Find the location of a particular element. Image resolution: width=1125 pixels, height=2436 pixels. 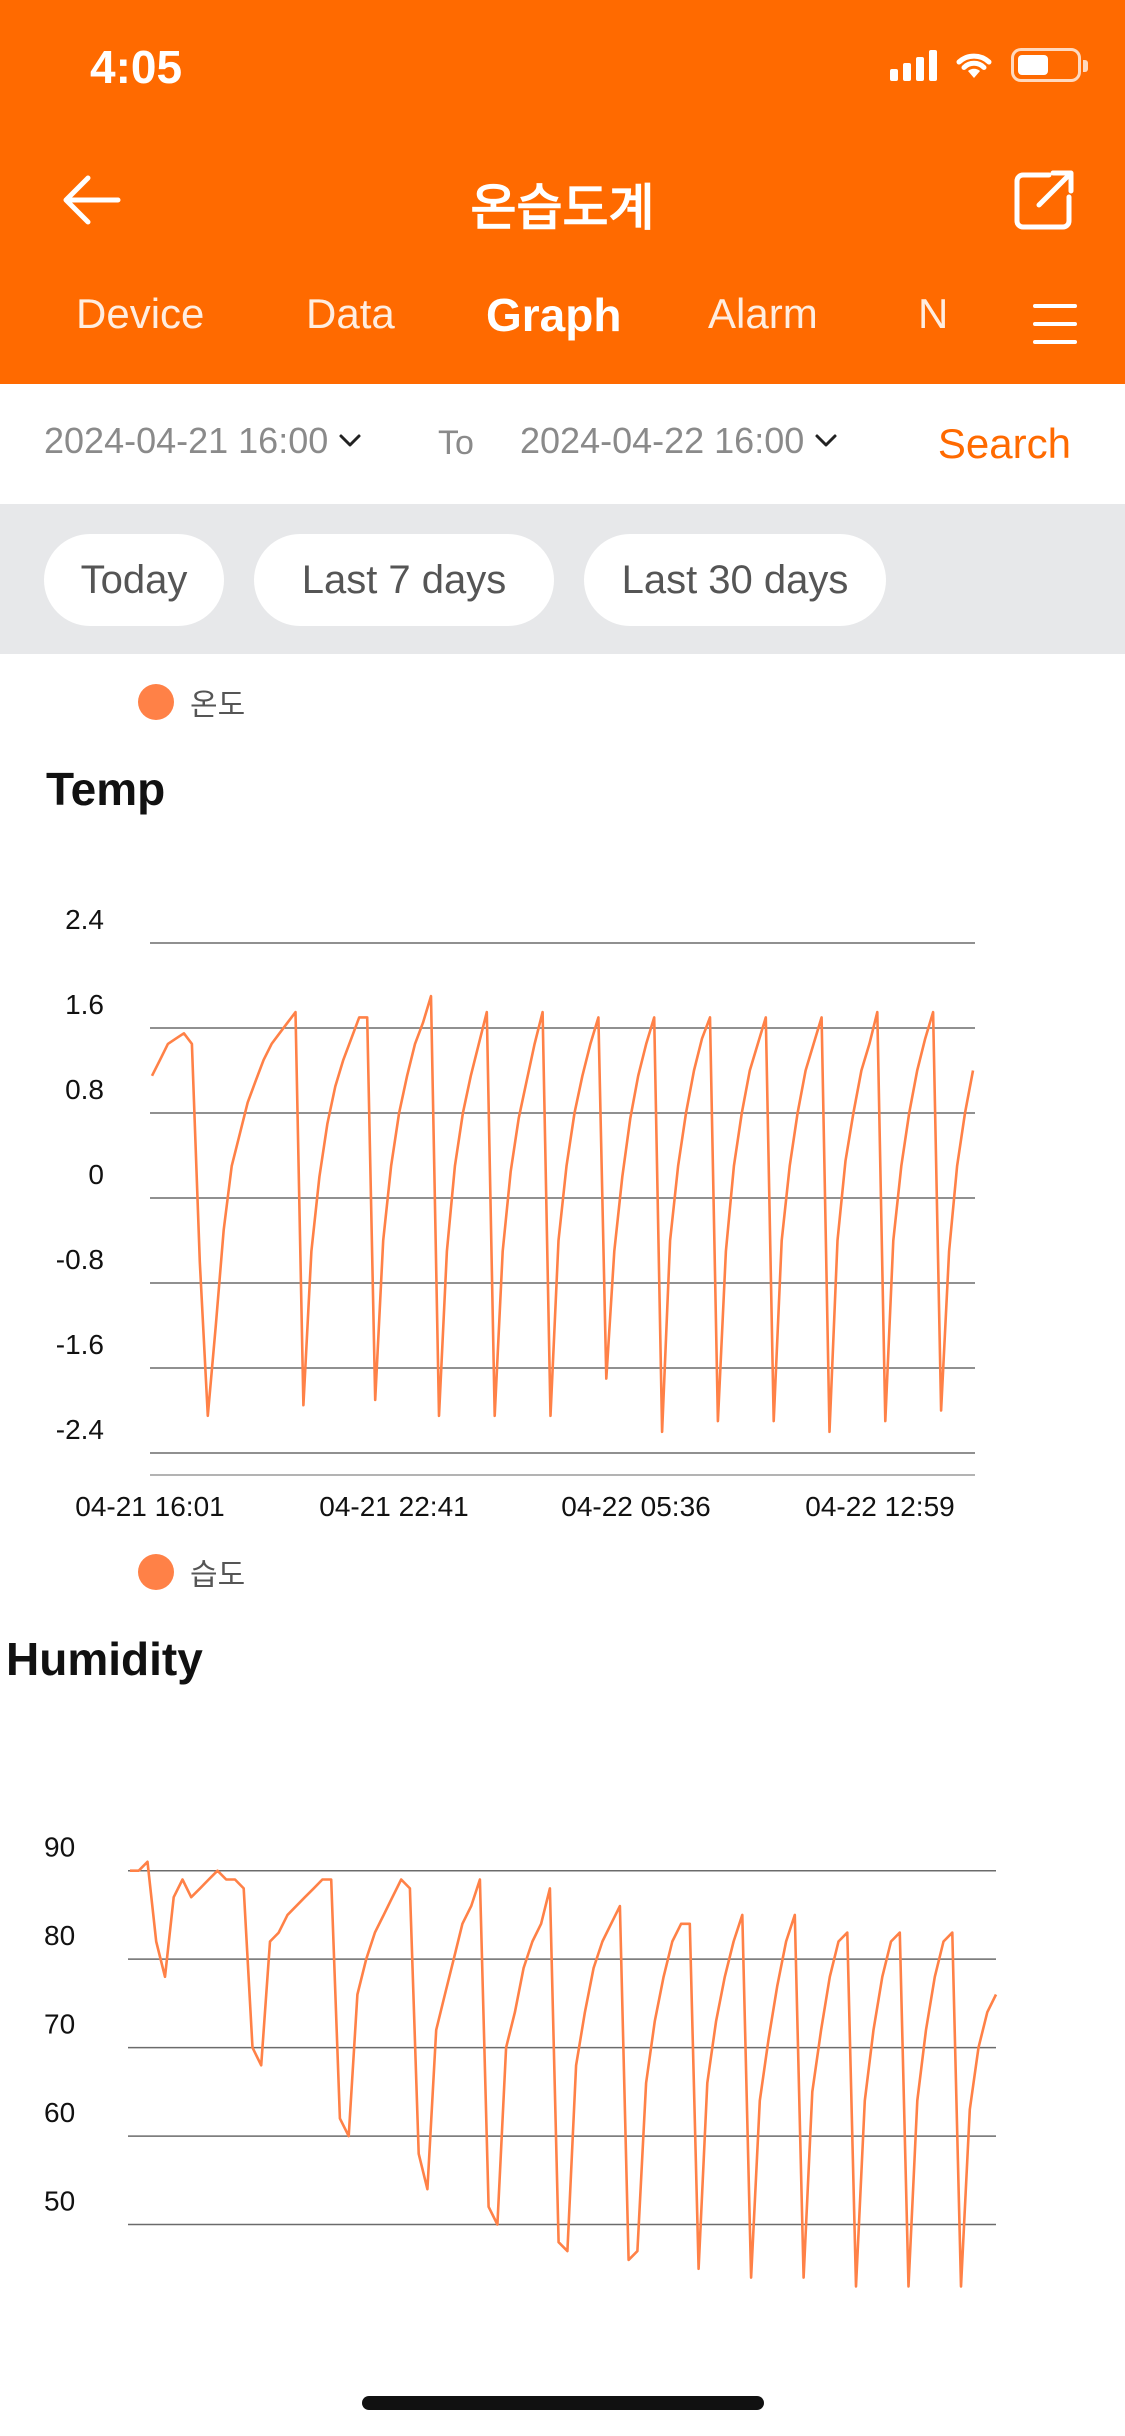

temp-legend: 온도 is located at coordinates (191, 702).